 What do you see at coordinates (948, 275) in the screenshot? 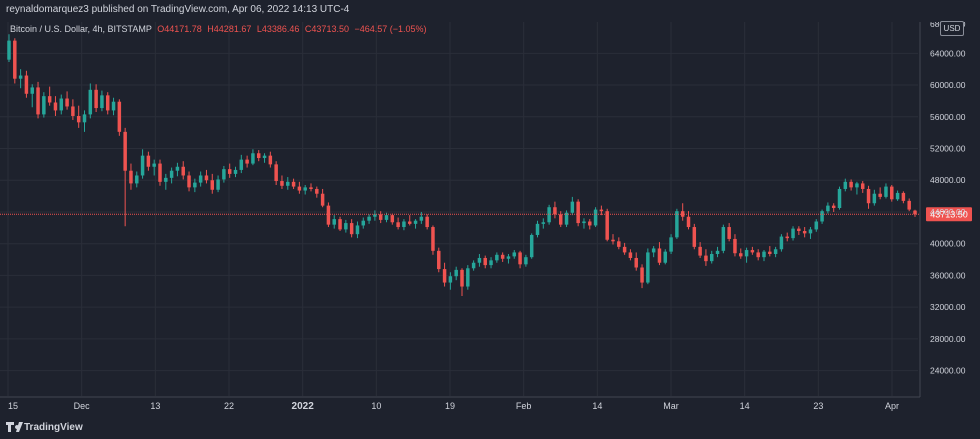
I see `price-tick-label: 36000.00` at bounding box center [948, 275].